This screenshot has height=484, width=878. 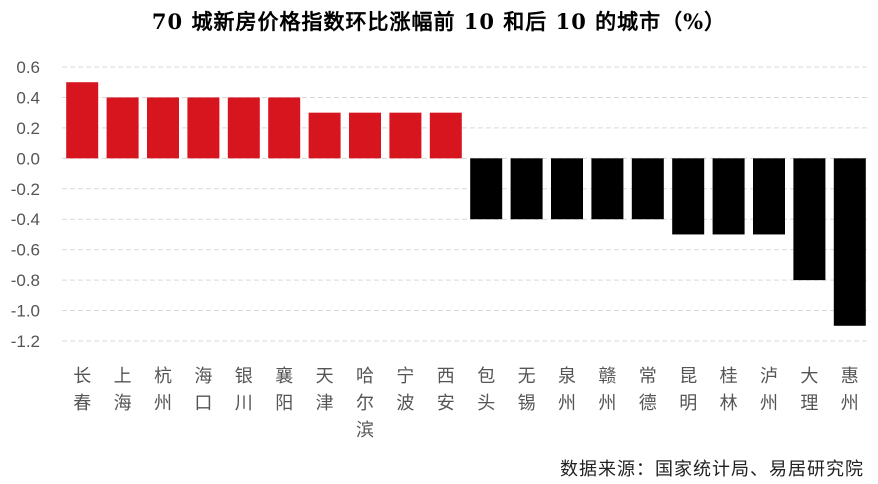 What do you see at coordinates (769, 390) in the screenshot?
I see `x-tick-label: 泸州` at bounding box center [769, 390].